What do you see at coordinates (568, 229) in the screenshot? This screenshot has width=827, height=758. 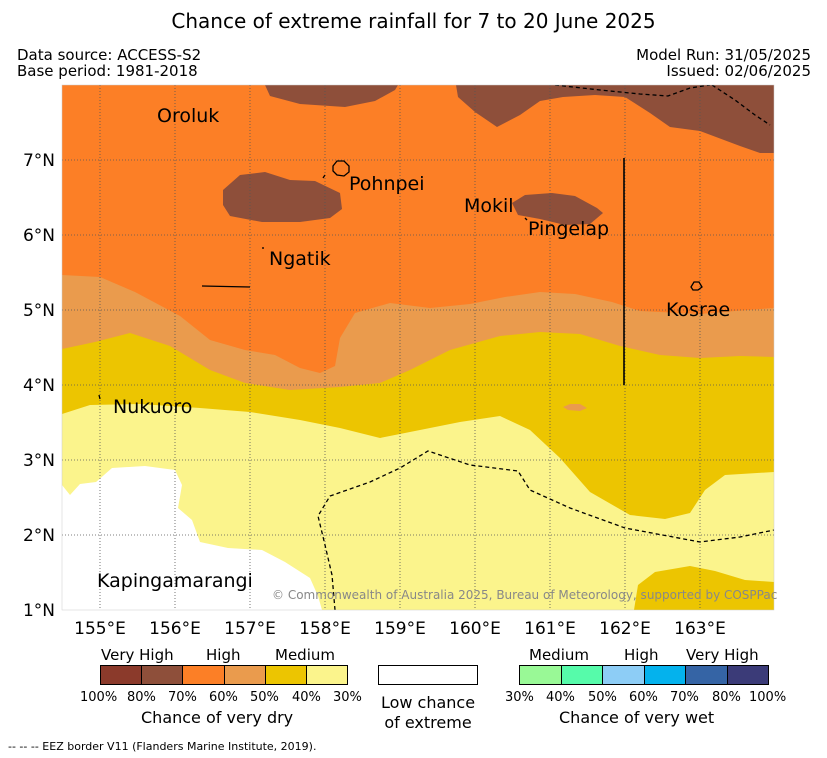 I see `place-label-pingelap: Pingelap` at bounding box center [568, 229].